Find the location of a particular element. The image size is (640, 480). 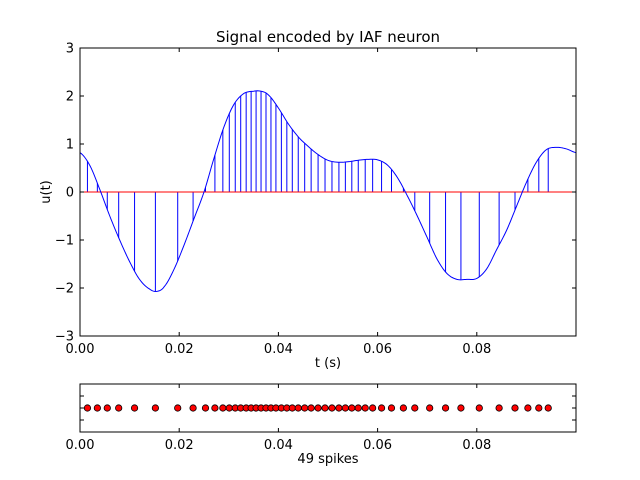

spike-x-tick-label: 0.00 is located at coordinates (80, 445).